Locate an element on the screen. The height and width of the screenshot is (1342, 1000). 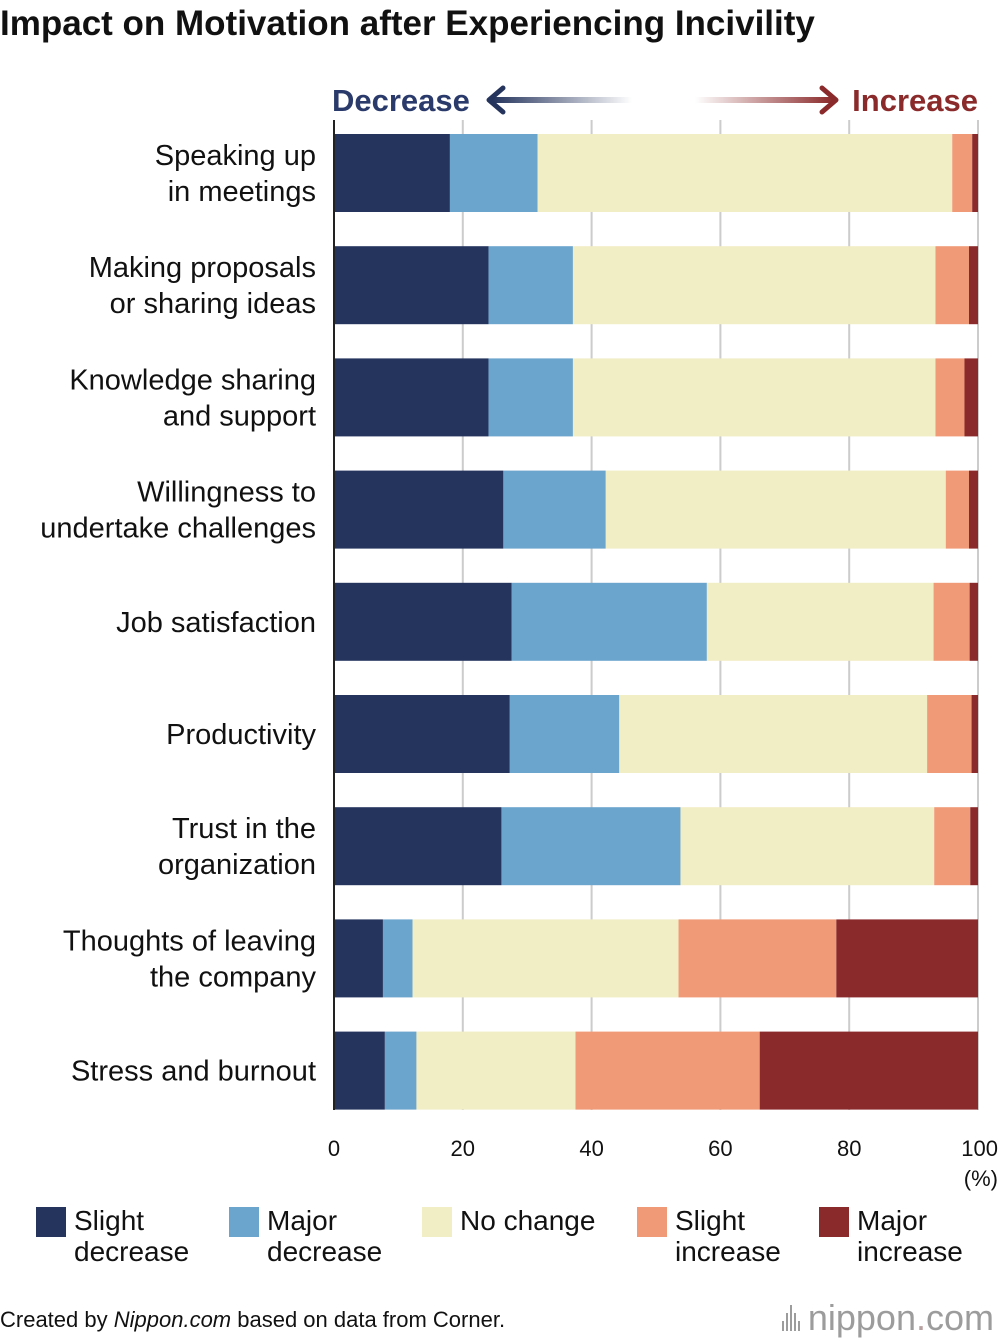
x-tick-label: 0 is located at coordinates (334, 1148).